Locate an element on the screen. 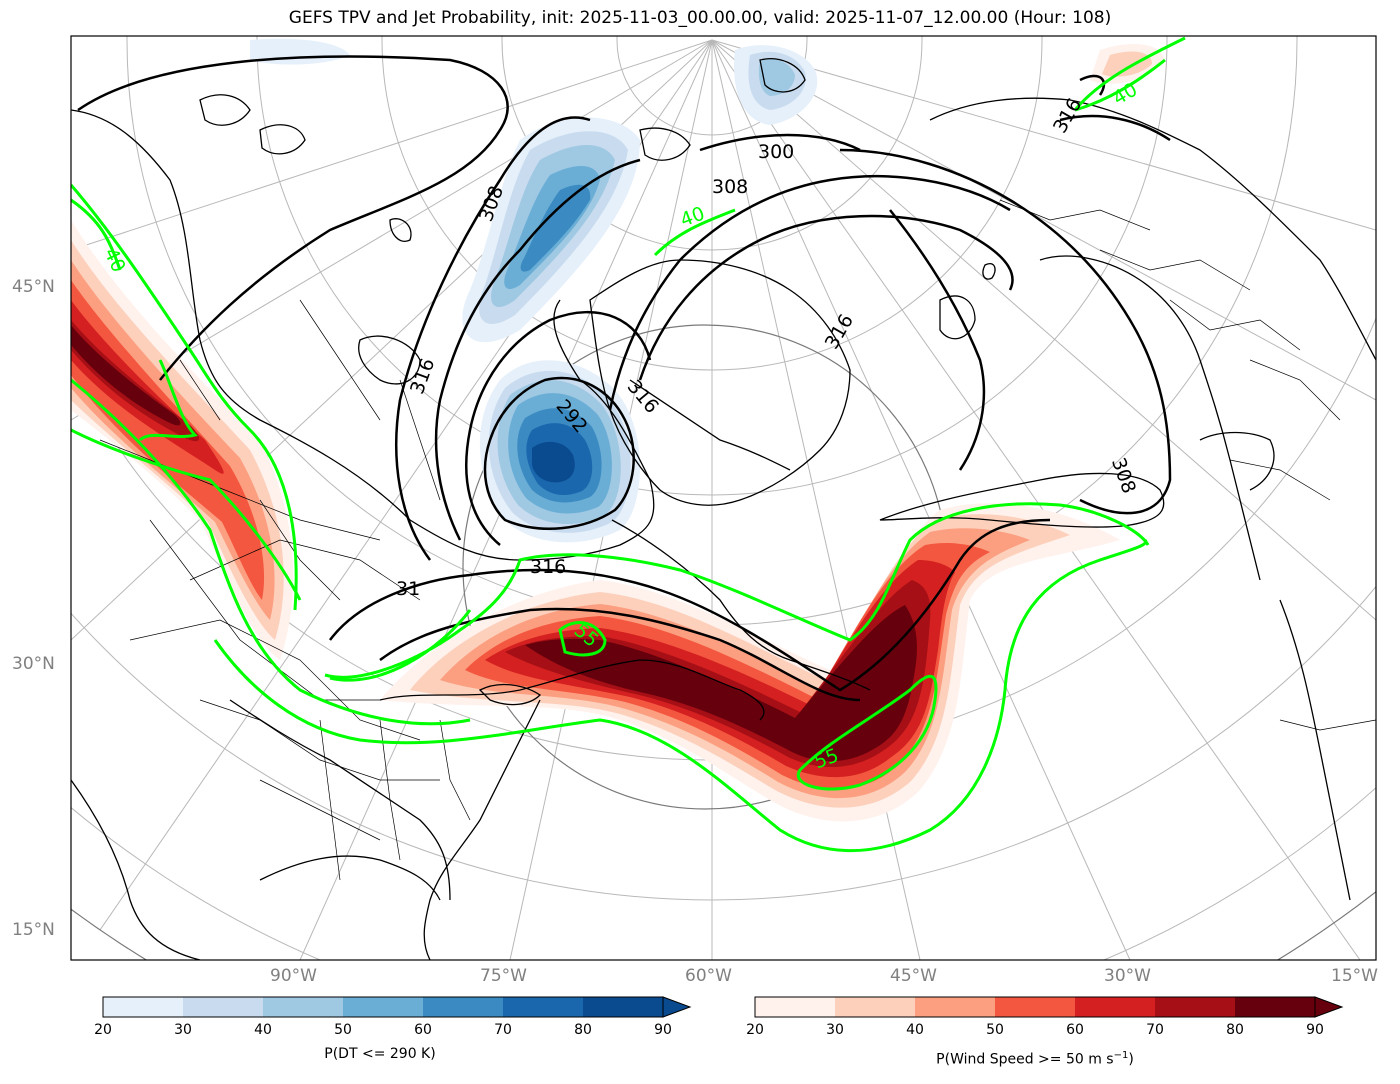 This screenshot has width=1400, height=1084. lat-label: 45°N is located at coordinates (33, 287).